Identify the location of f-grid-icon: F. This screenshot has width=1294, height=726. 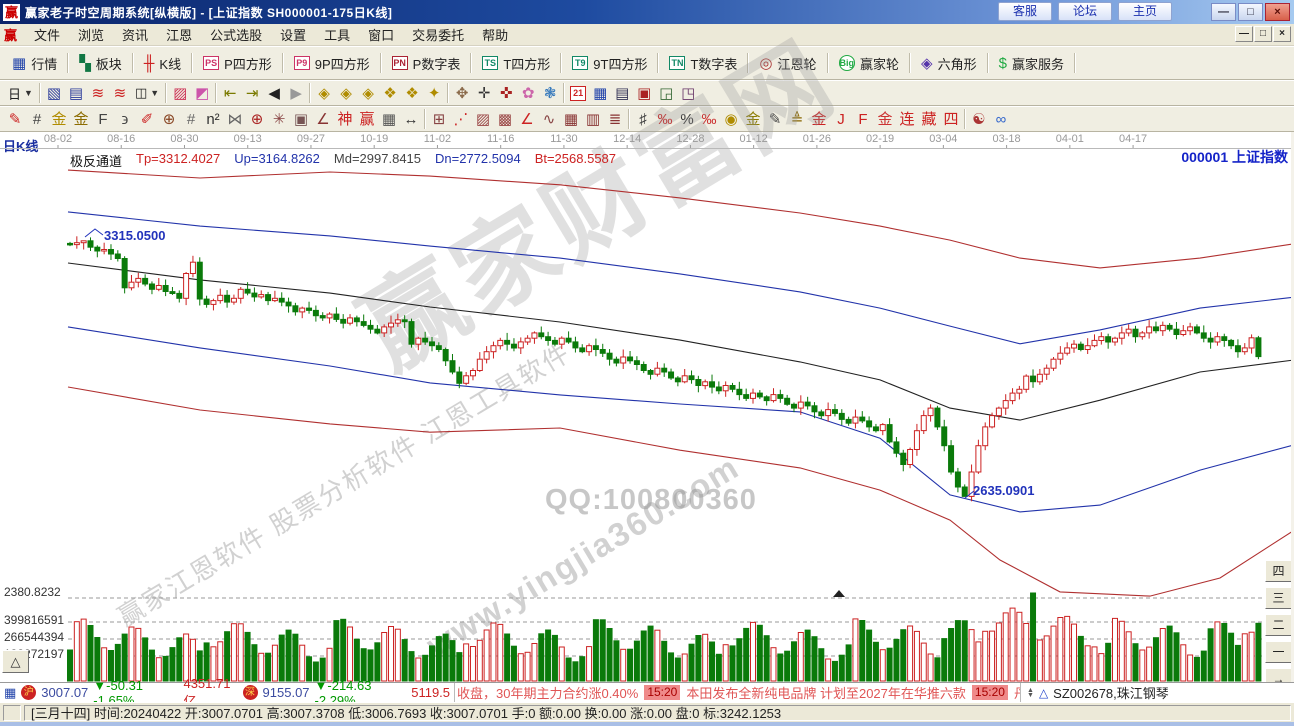
(103, 119).